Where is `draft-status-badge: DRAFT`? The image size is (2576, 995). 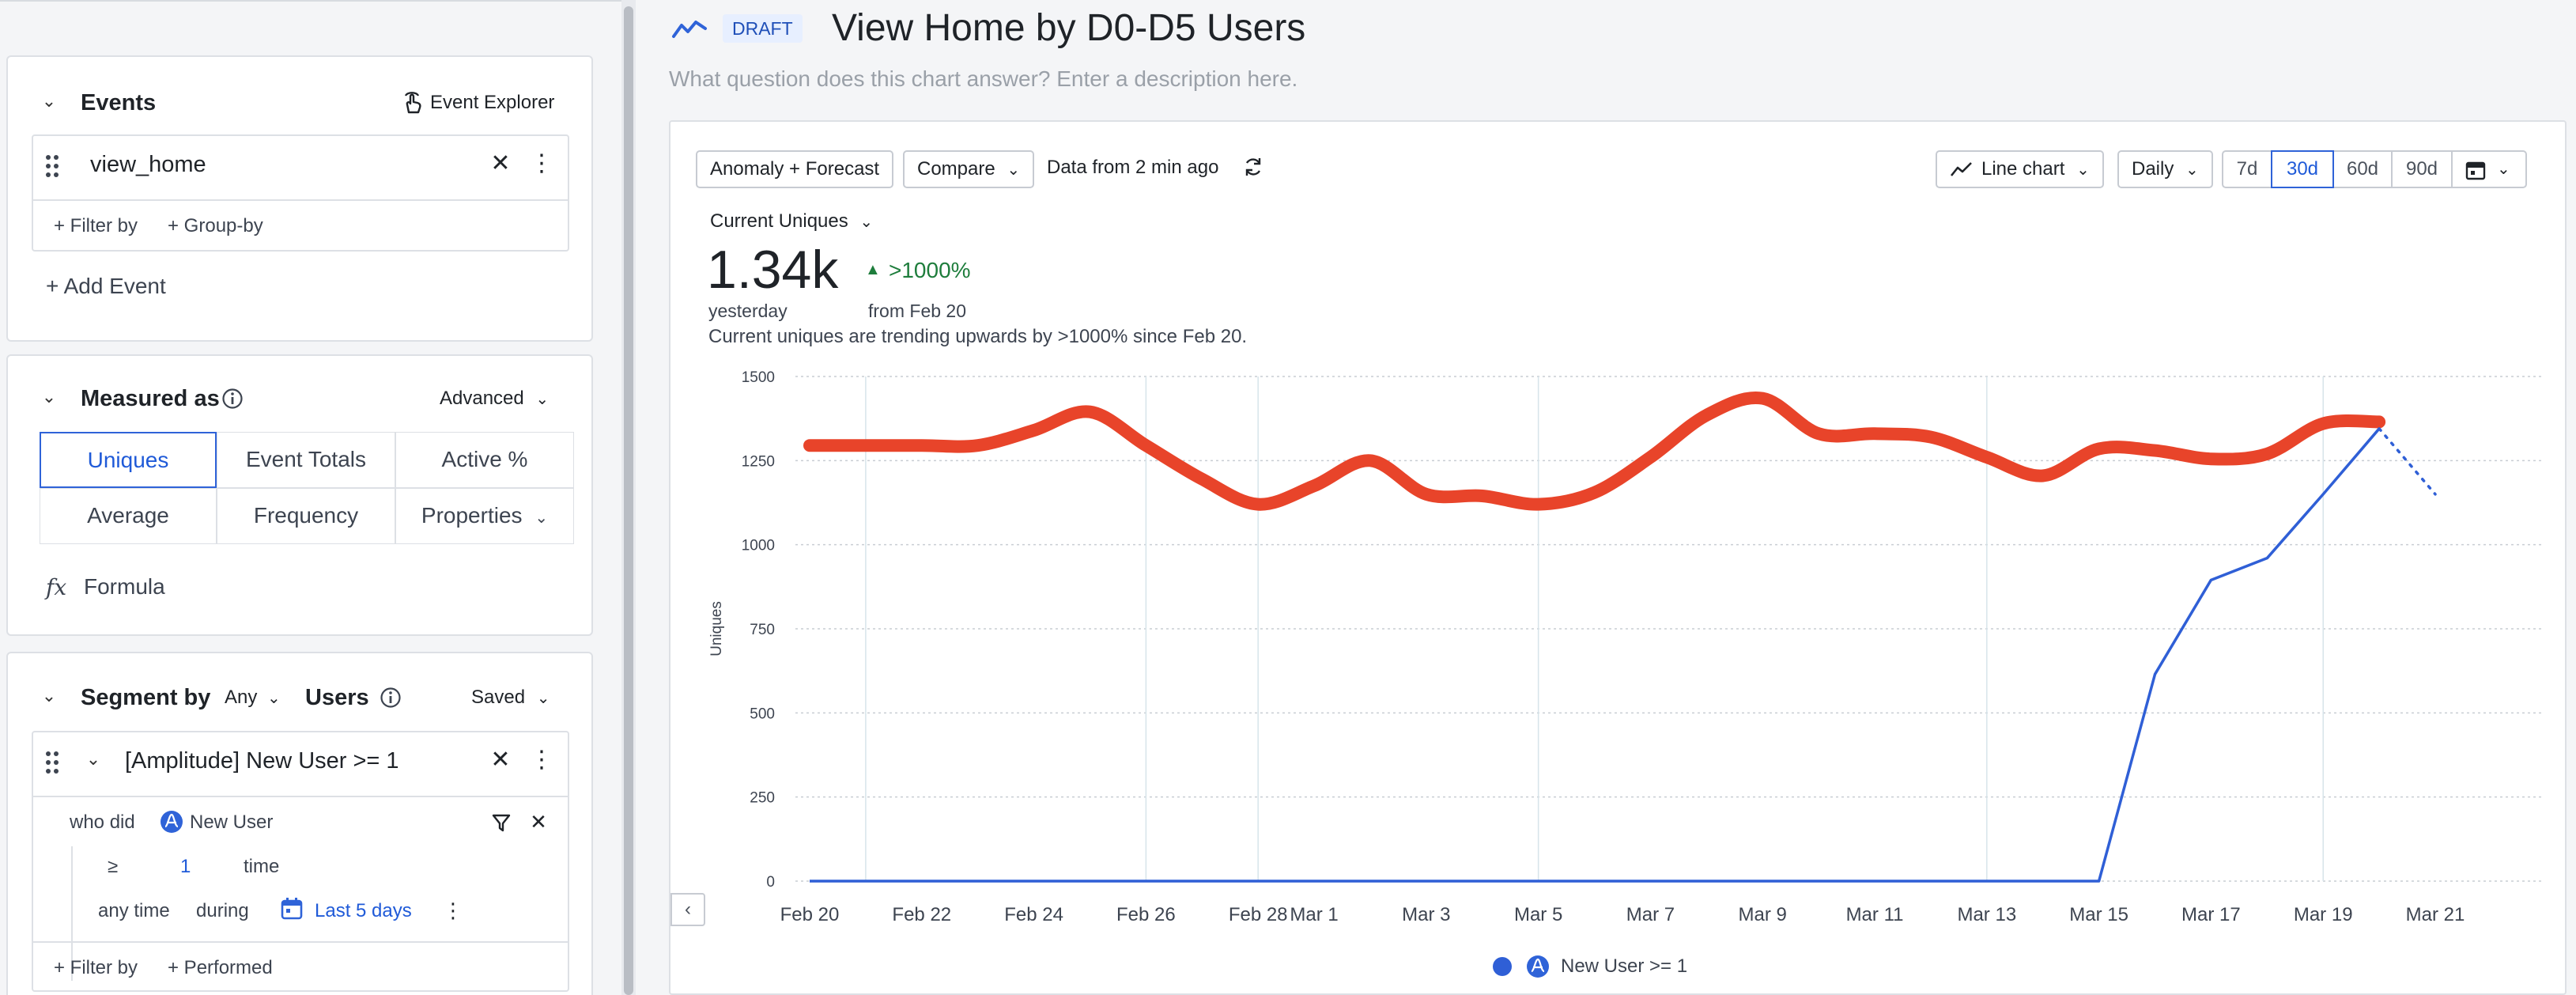
draft-status-badge: DRAFT is located at coordinates (763, 28).